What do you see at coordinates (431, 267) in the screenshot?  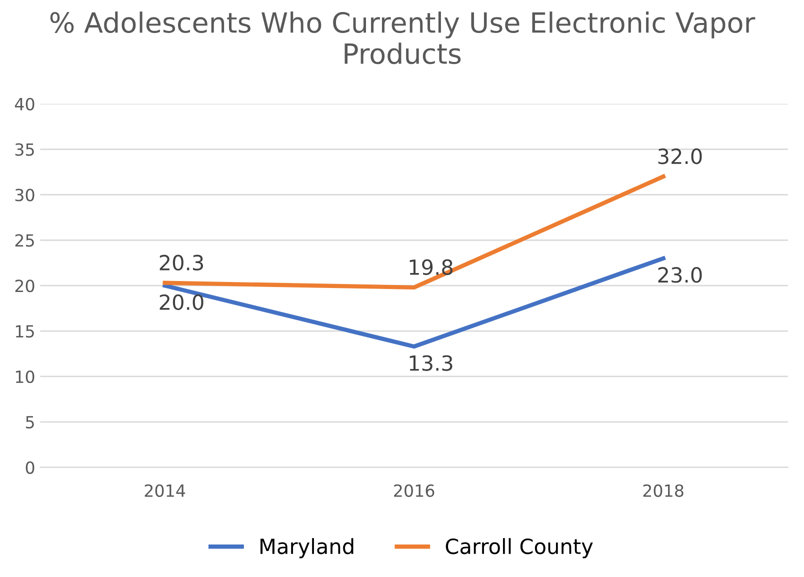 I see `data-label: 19.8` at bounding box center [431, 267].